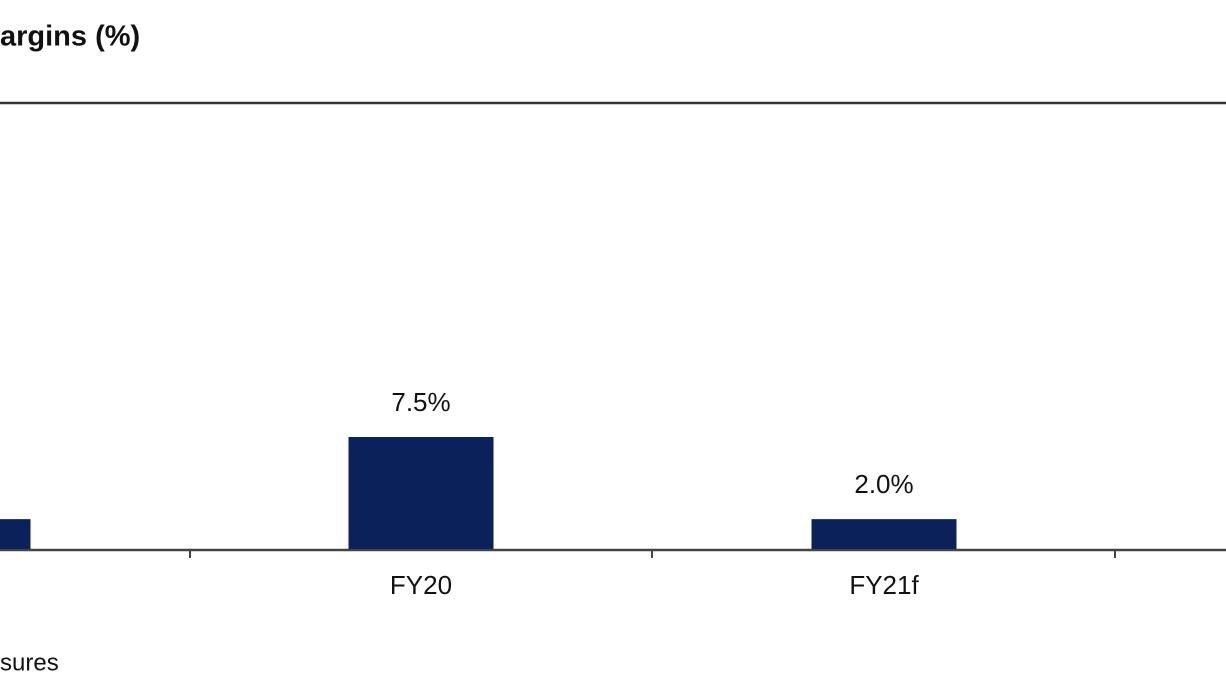  Describe the element at coordinates (420, 402) in the screenshot. I see `value-label: 7.5%` at that location.